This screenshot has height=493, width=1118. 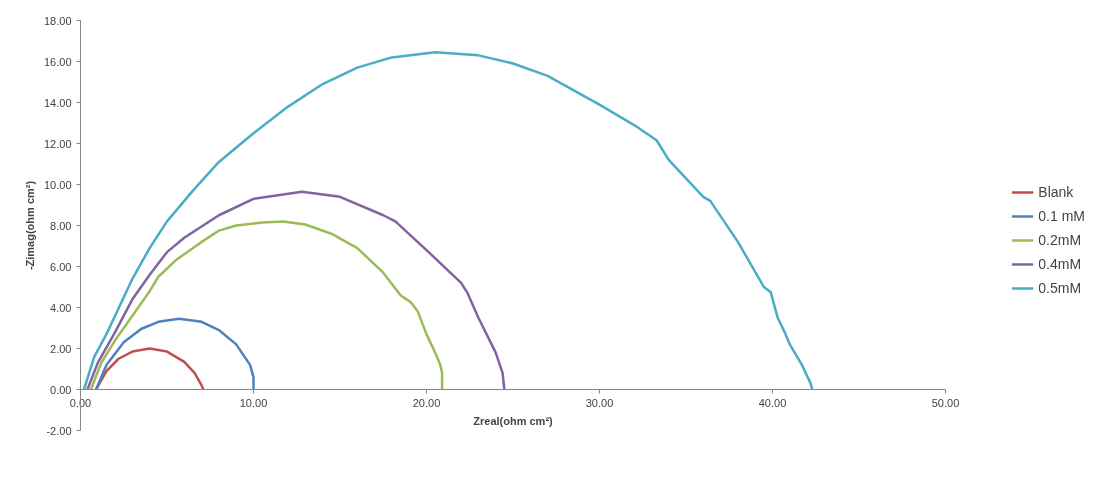 I want to click on y-tick-label: 18.00, so click(x=57, y=20).